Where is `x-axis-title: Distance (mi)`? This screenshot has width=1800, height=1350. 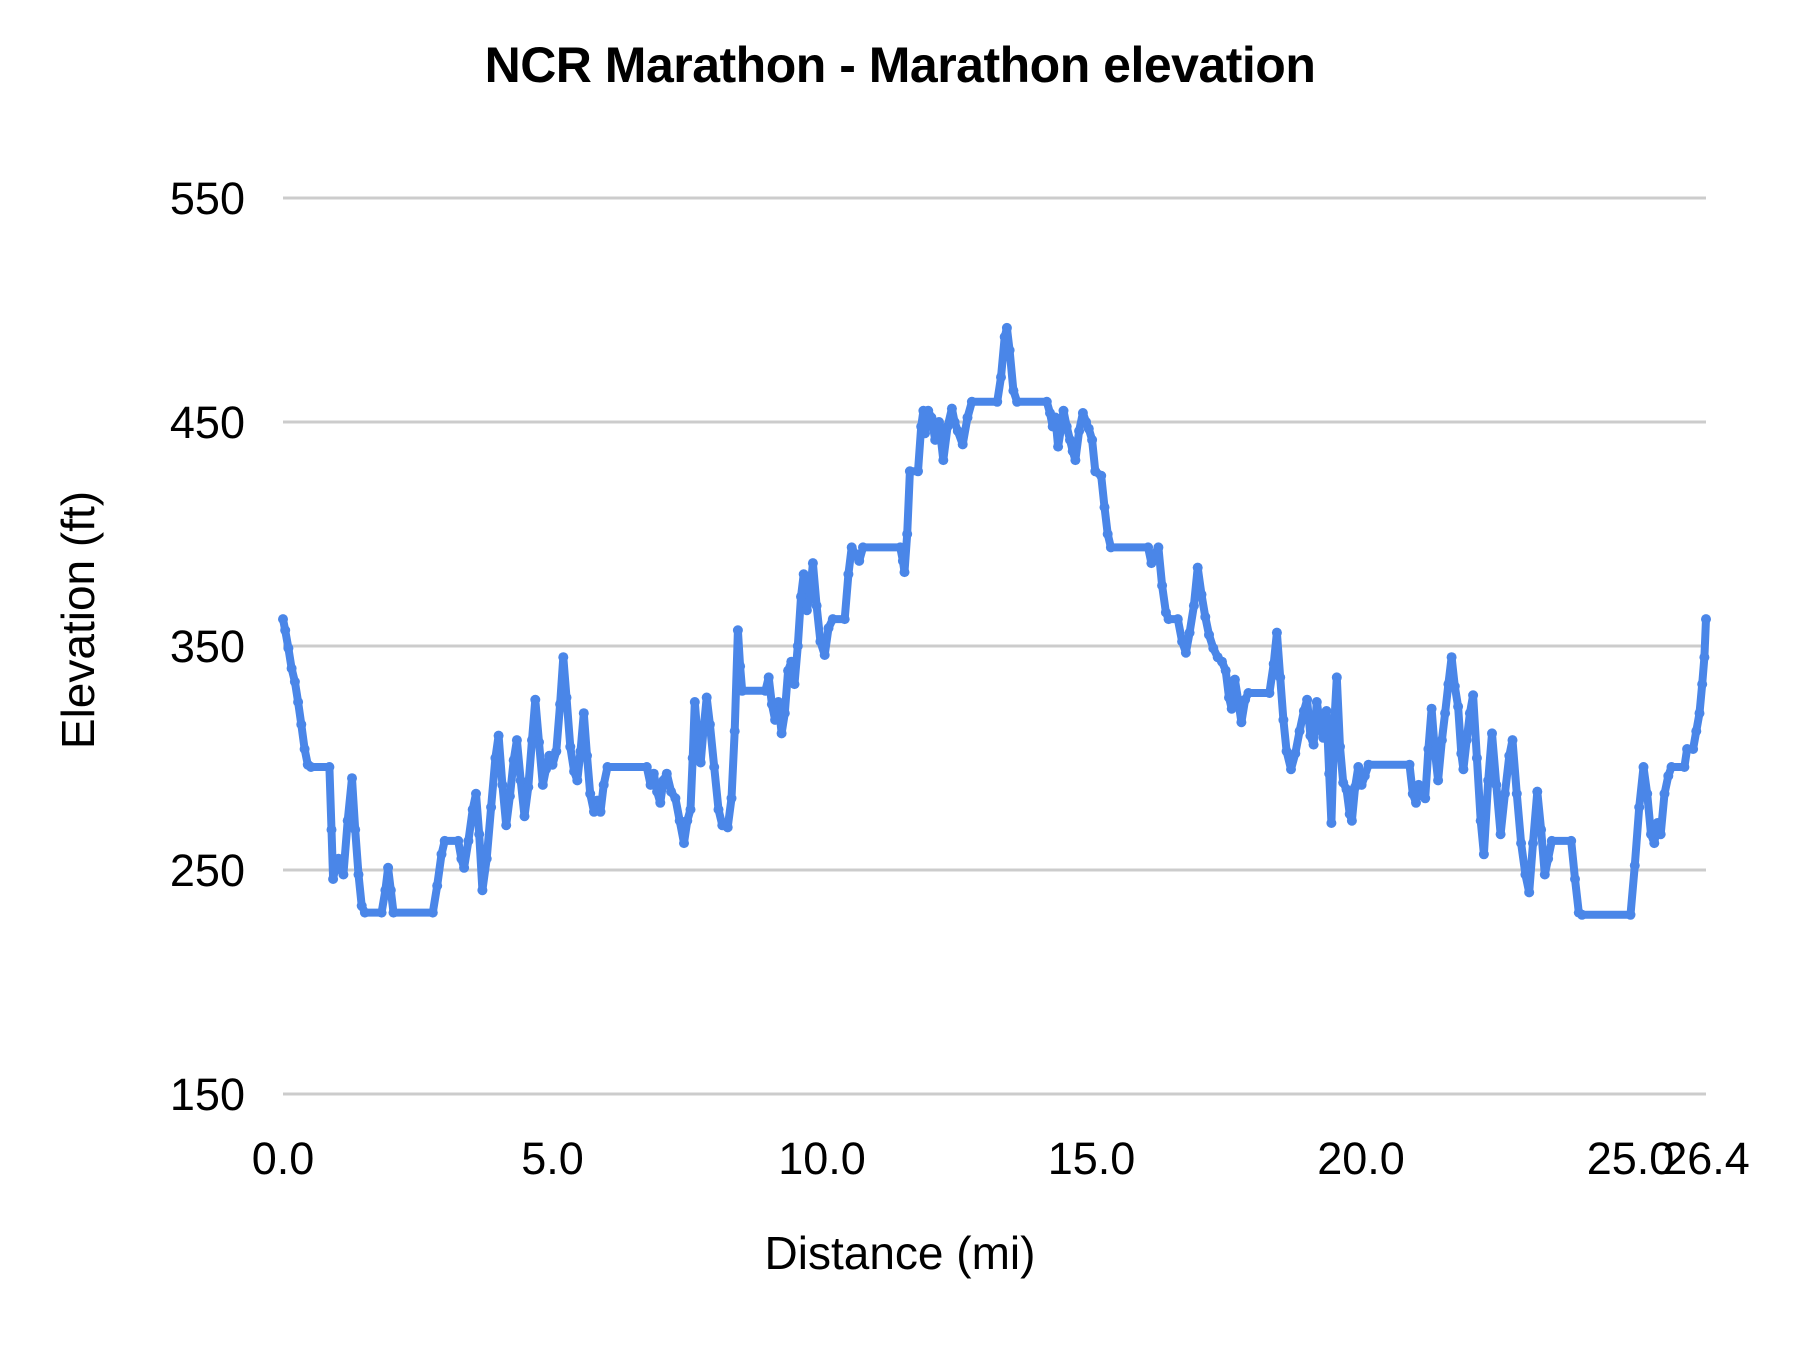
x-axis-title: Distance (mi) is located at coordinates (900, 1253).